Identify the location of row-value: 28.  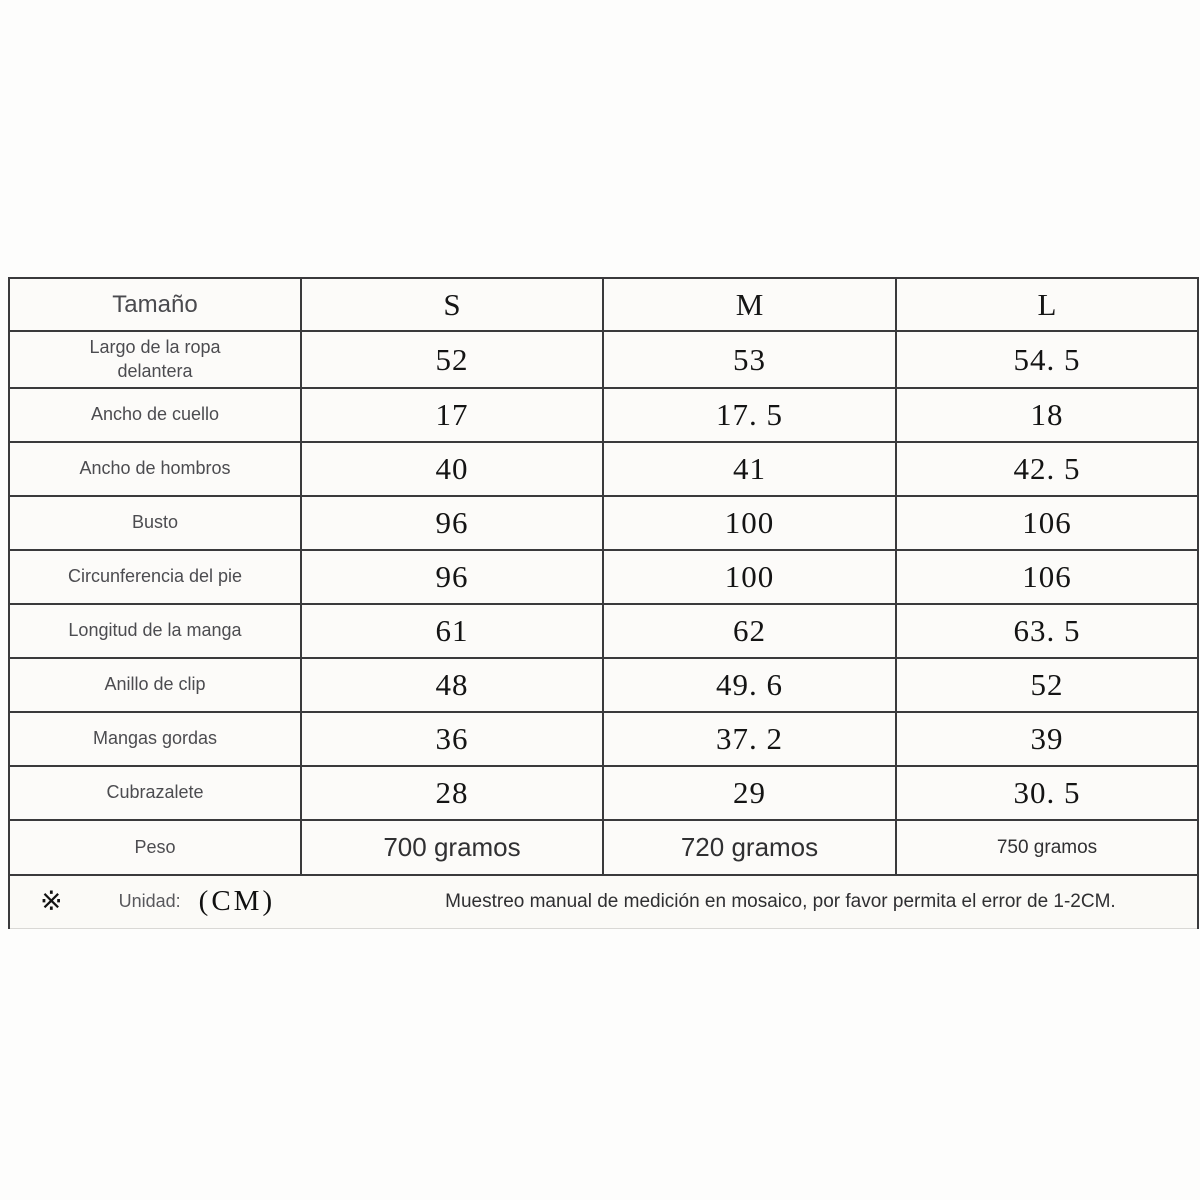
(452, 793).